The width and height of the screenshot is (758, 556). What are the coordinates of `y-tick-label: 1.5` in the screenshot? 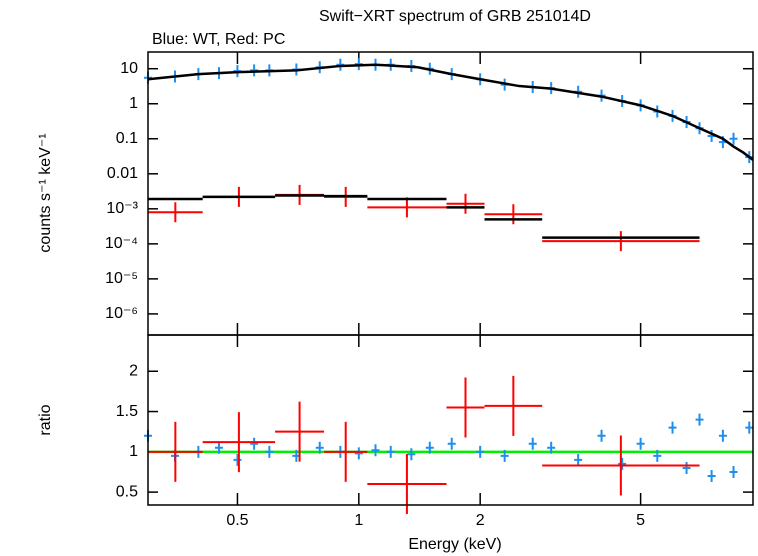 It's located at (127, 411).